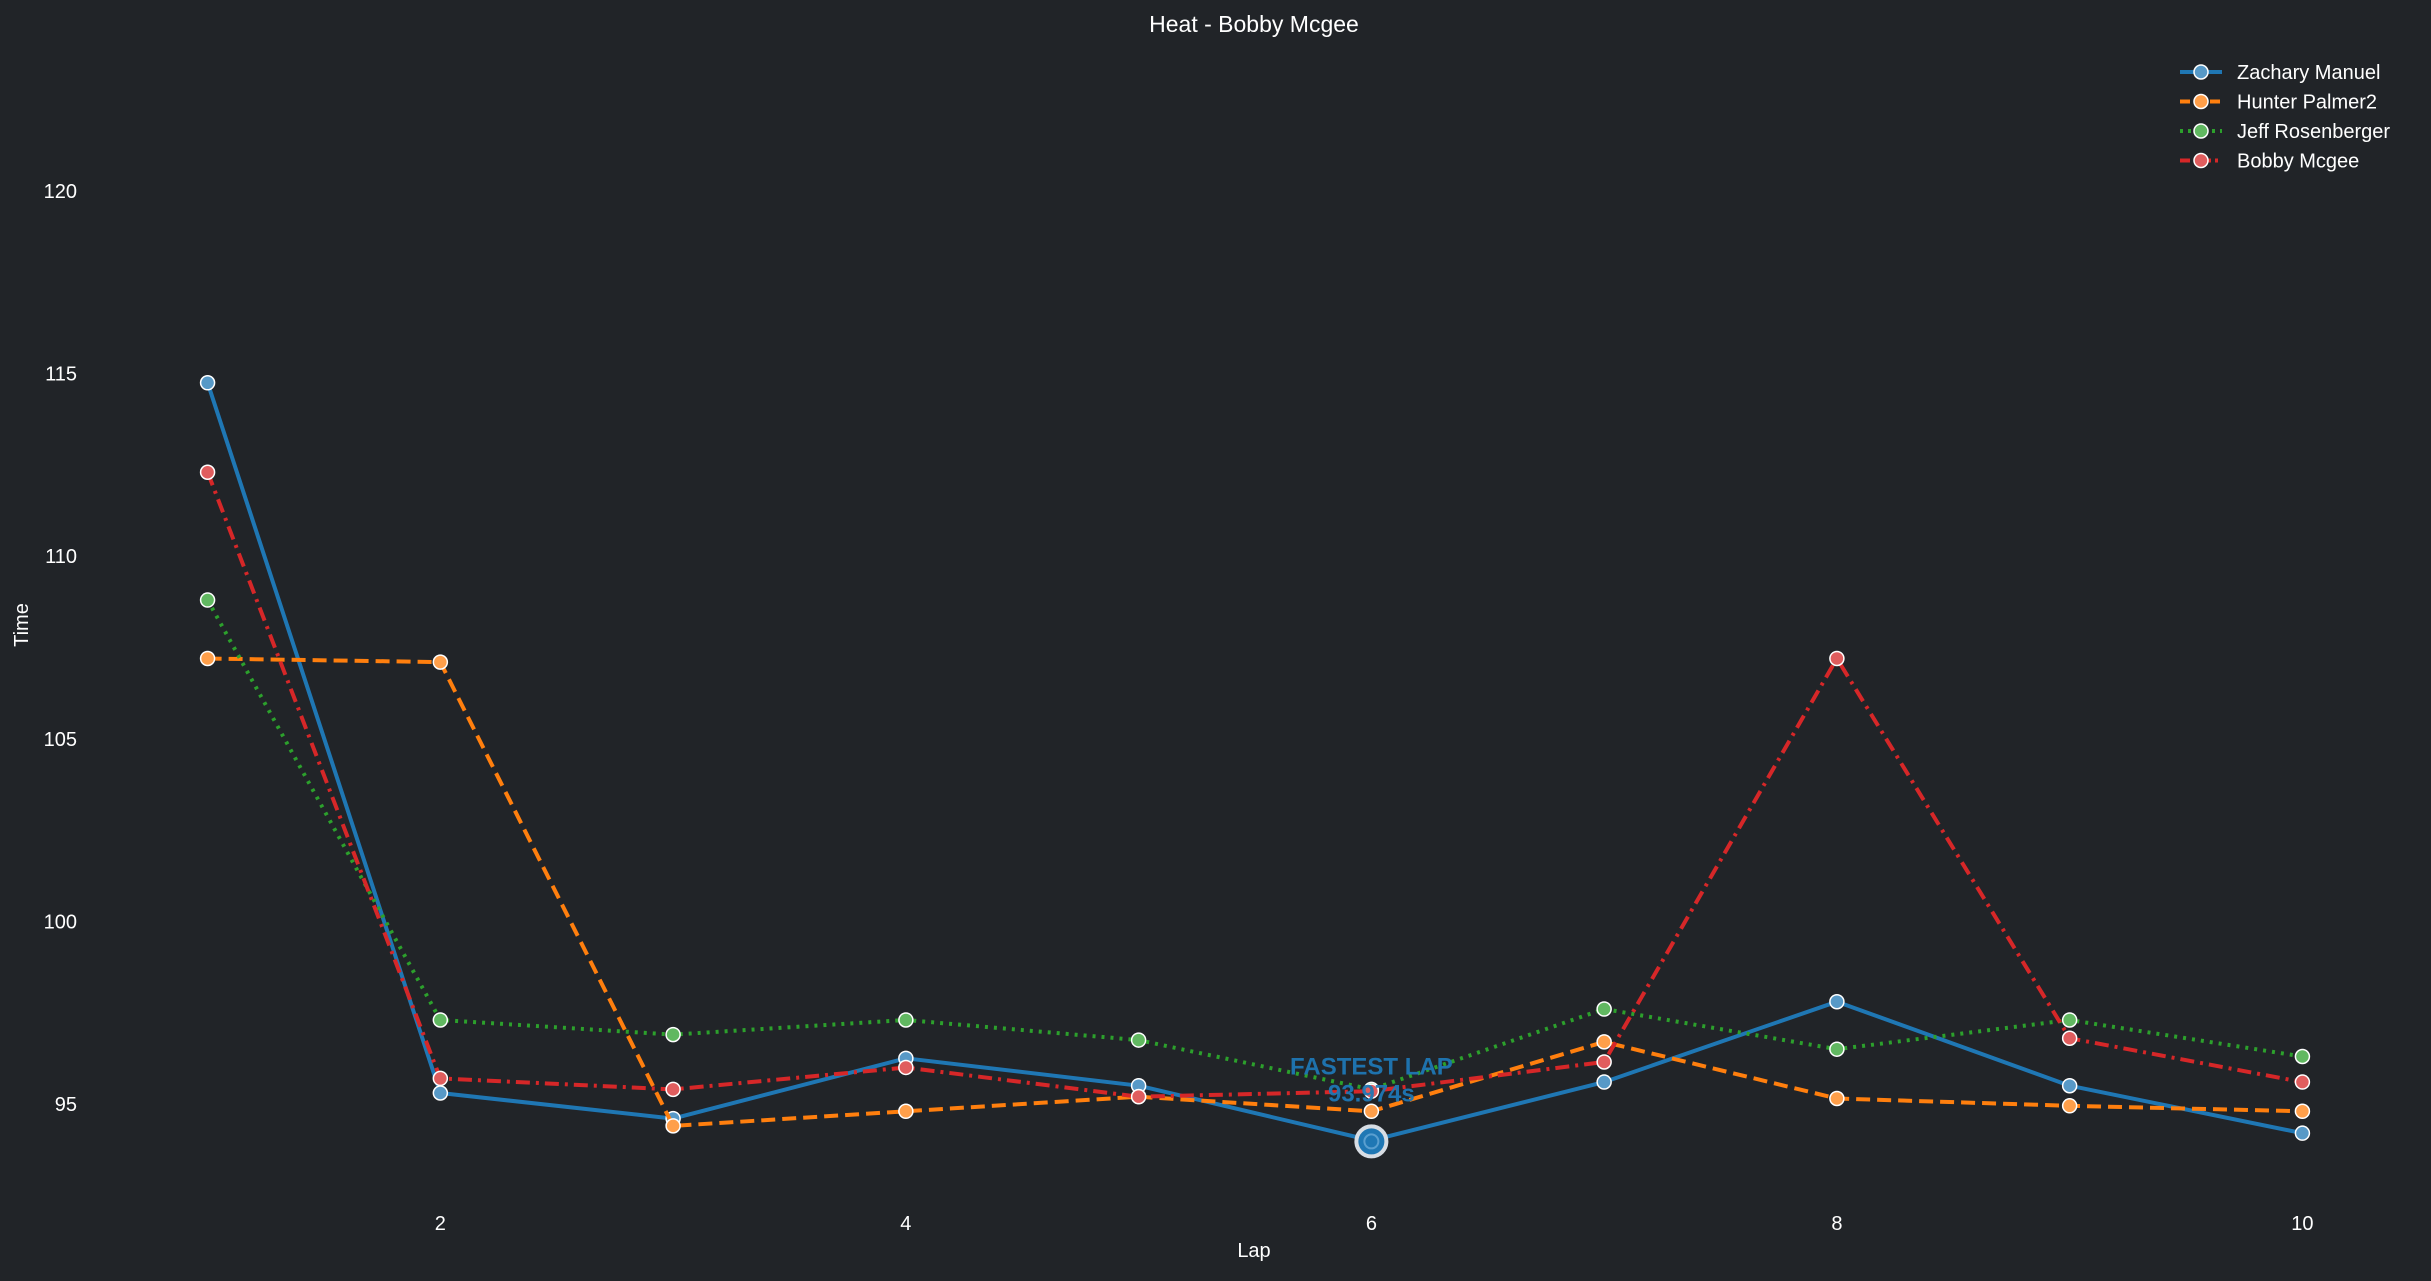 Image resolution: width=2431 pixels, height=1281 pixels. I want to click on y-tick-label: 105, so click(60, 740).